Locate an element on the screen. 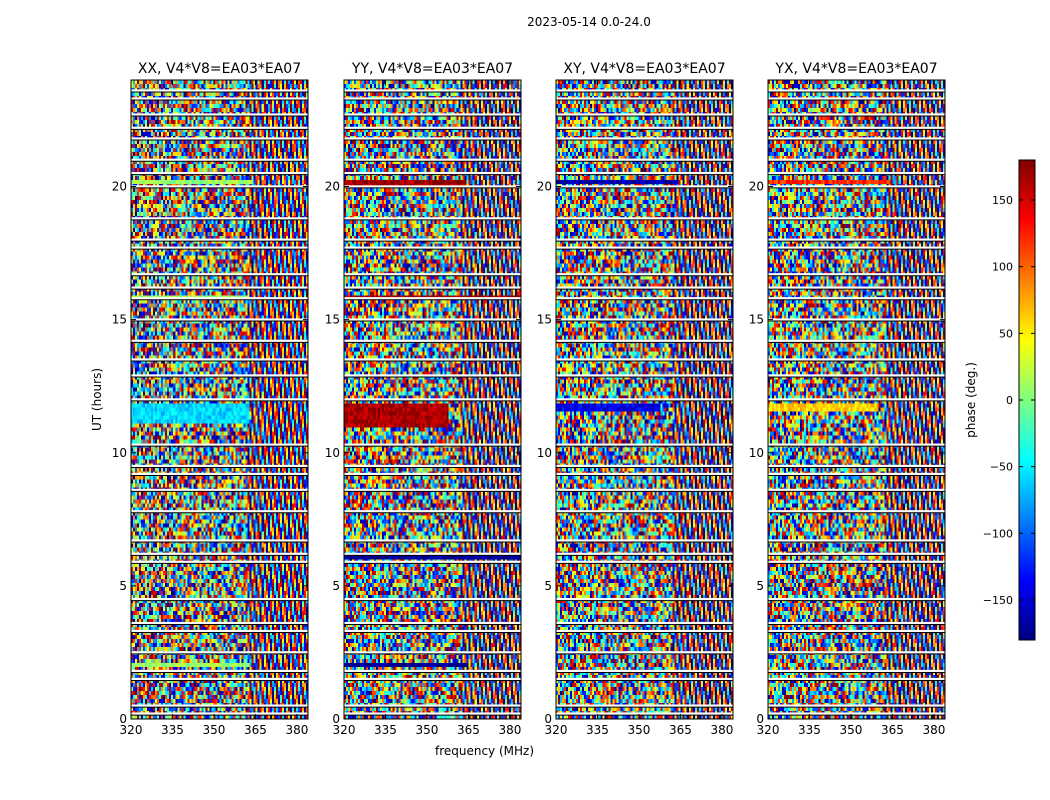  panel-title: YX, V4*V8=EA03*EA07 is located at coordinates (855, 69).